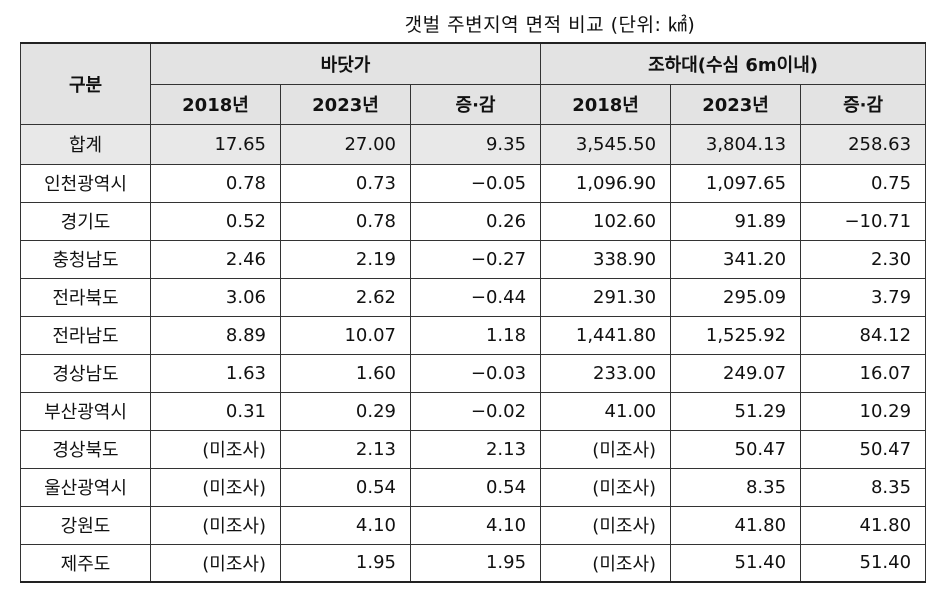 This screenshot has width=943, height=600. Describe the element at coordinates (345, 335) in the screenshot. I see `table-cell: 10.07` at that location.